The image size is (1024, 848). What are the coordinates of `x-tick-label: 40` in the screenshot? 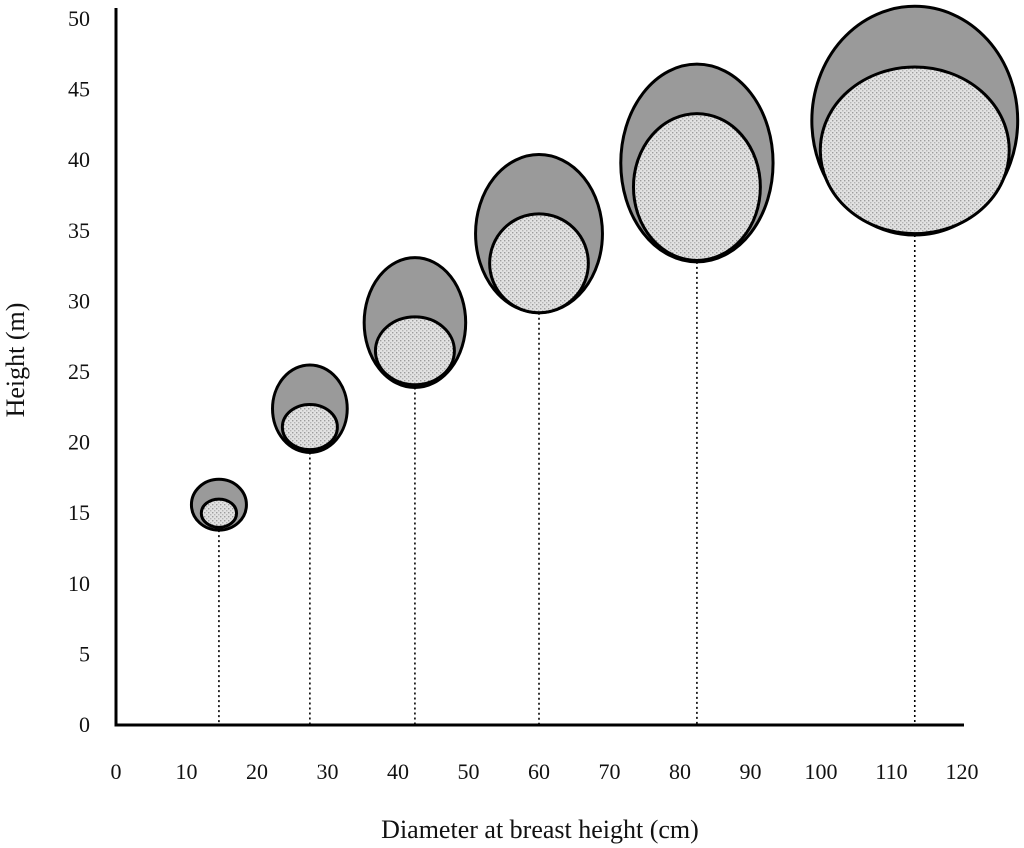 It's located at (398, 771).